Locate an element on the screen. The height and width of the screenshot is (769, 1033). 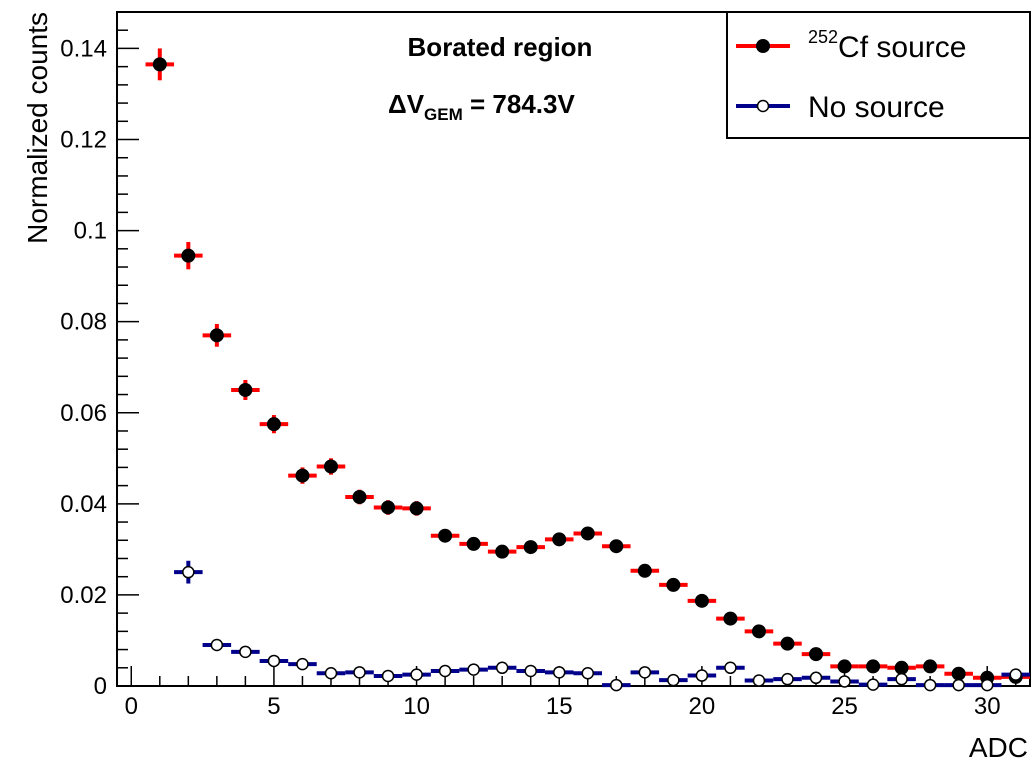
x-tick-label: 30 is located at coordinates (987, 706).